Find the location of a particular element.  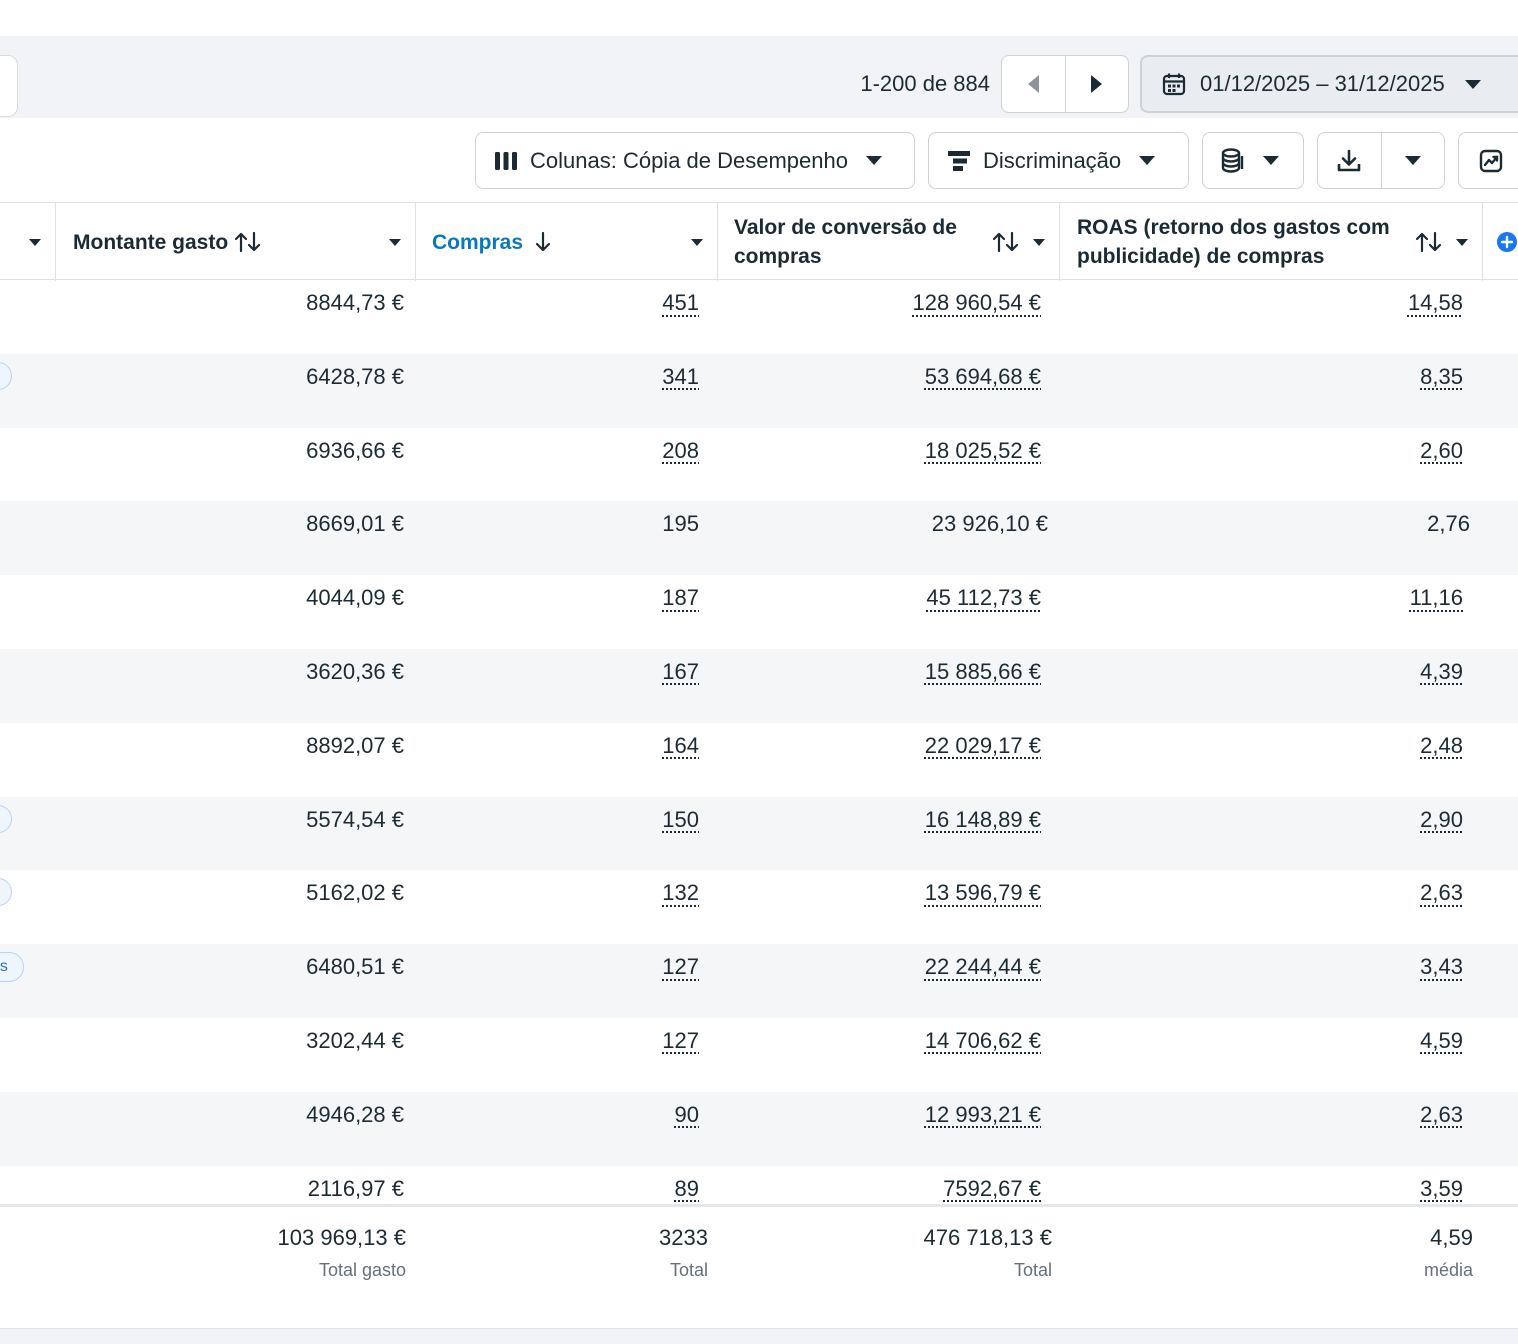

cell-roas: 2,60 is located at coordinates (1441, 450).